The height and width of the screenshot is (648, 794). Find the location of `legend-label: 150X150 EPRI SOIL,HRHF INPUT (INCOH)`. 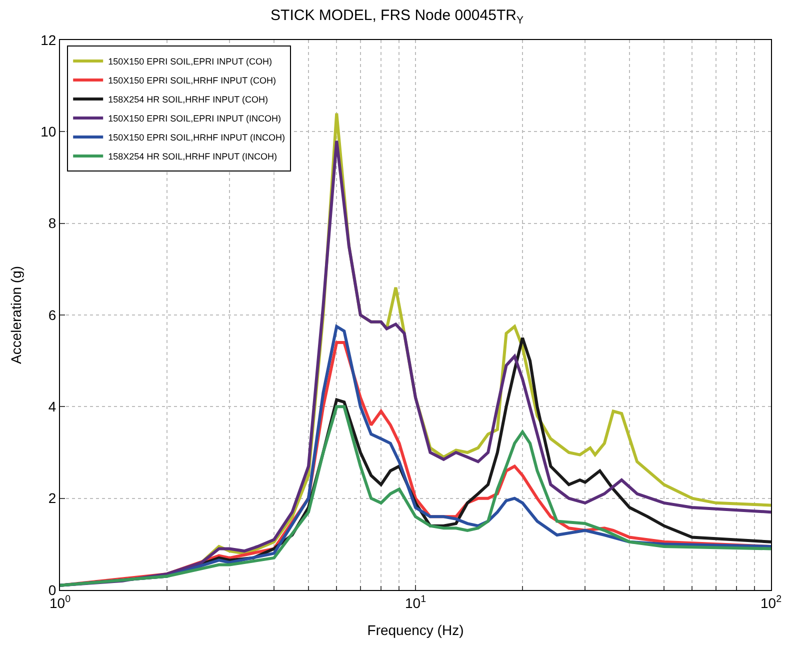

legend-label: 150X150 EPRI SOIL,HRHF INPUT (INCOH) is located at coordinates (196, 137).